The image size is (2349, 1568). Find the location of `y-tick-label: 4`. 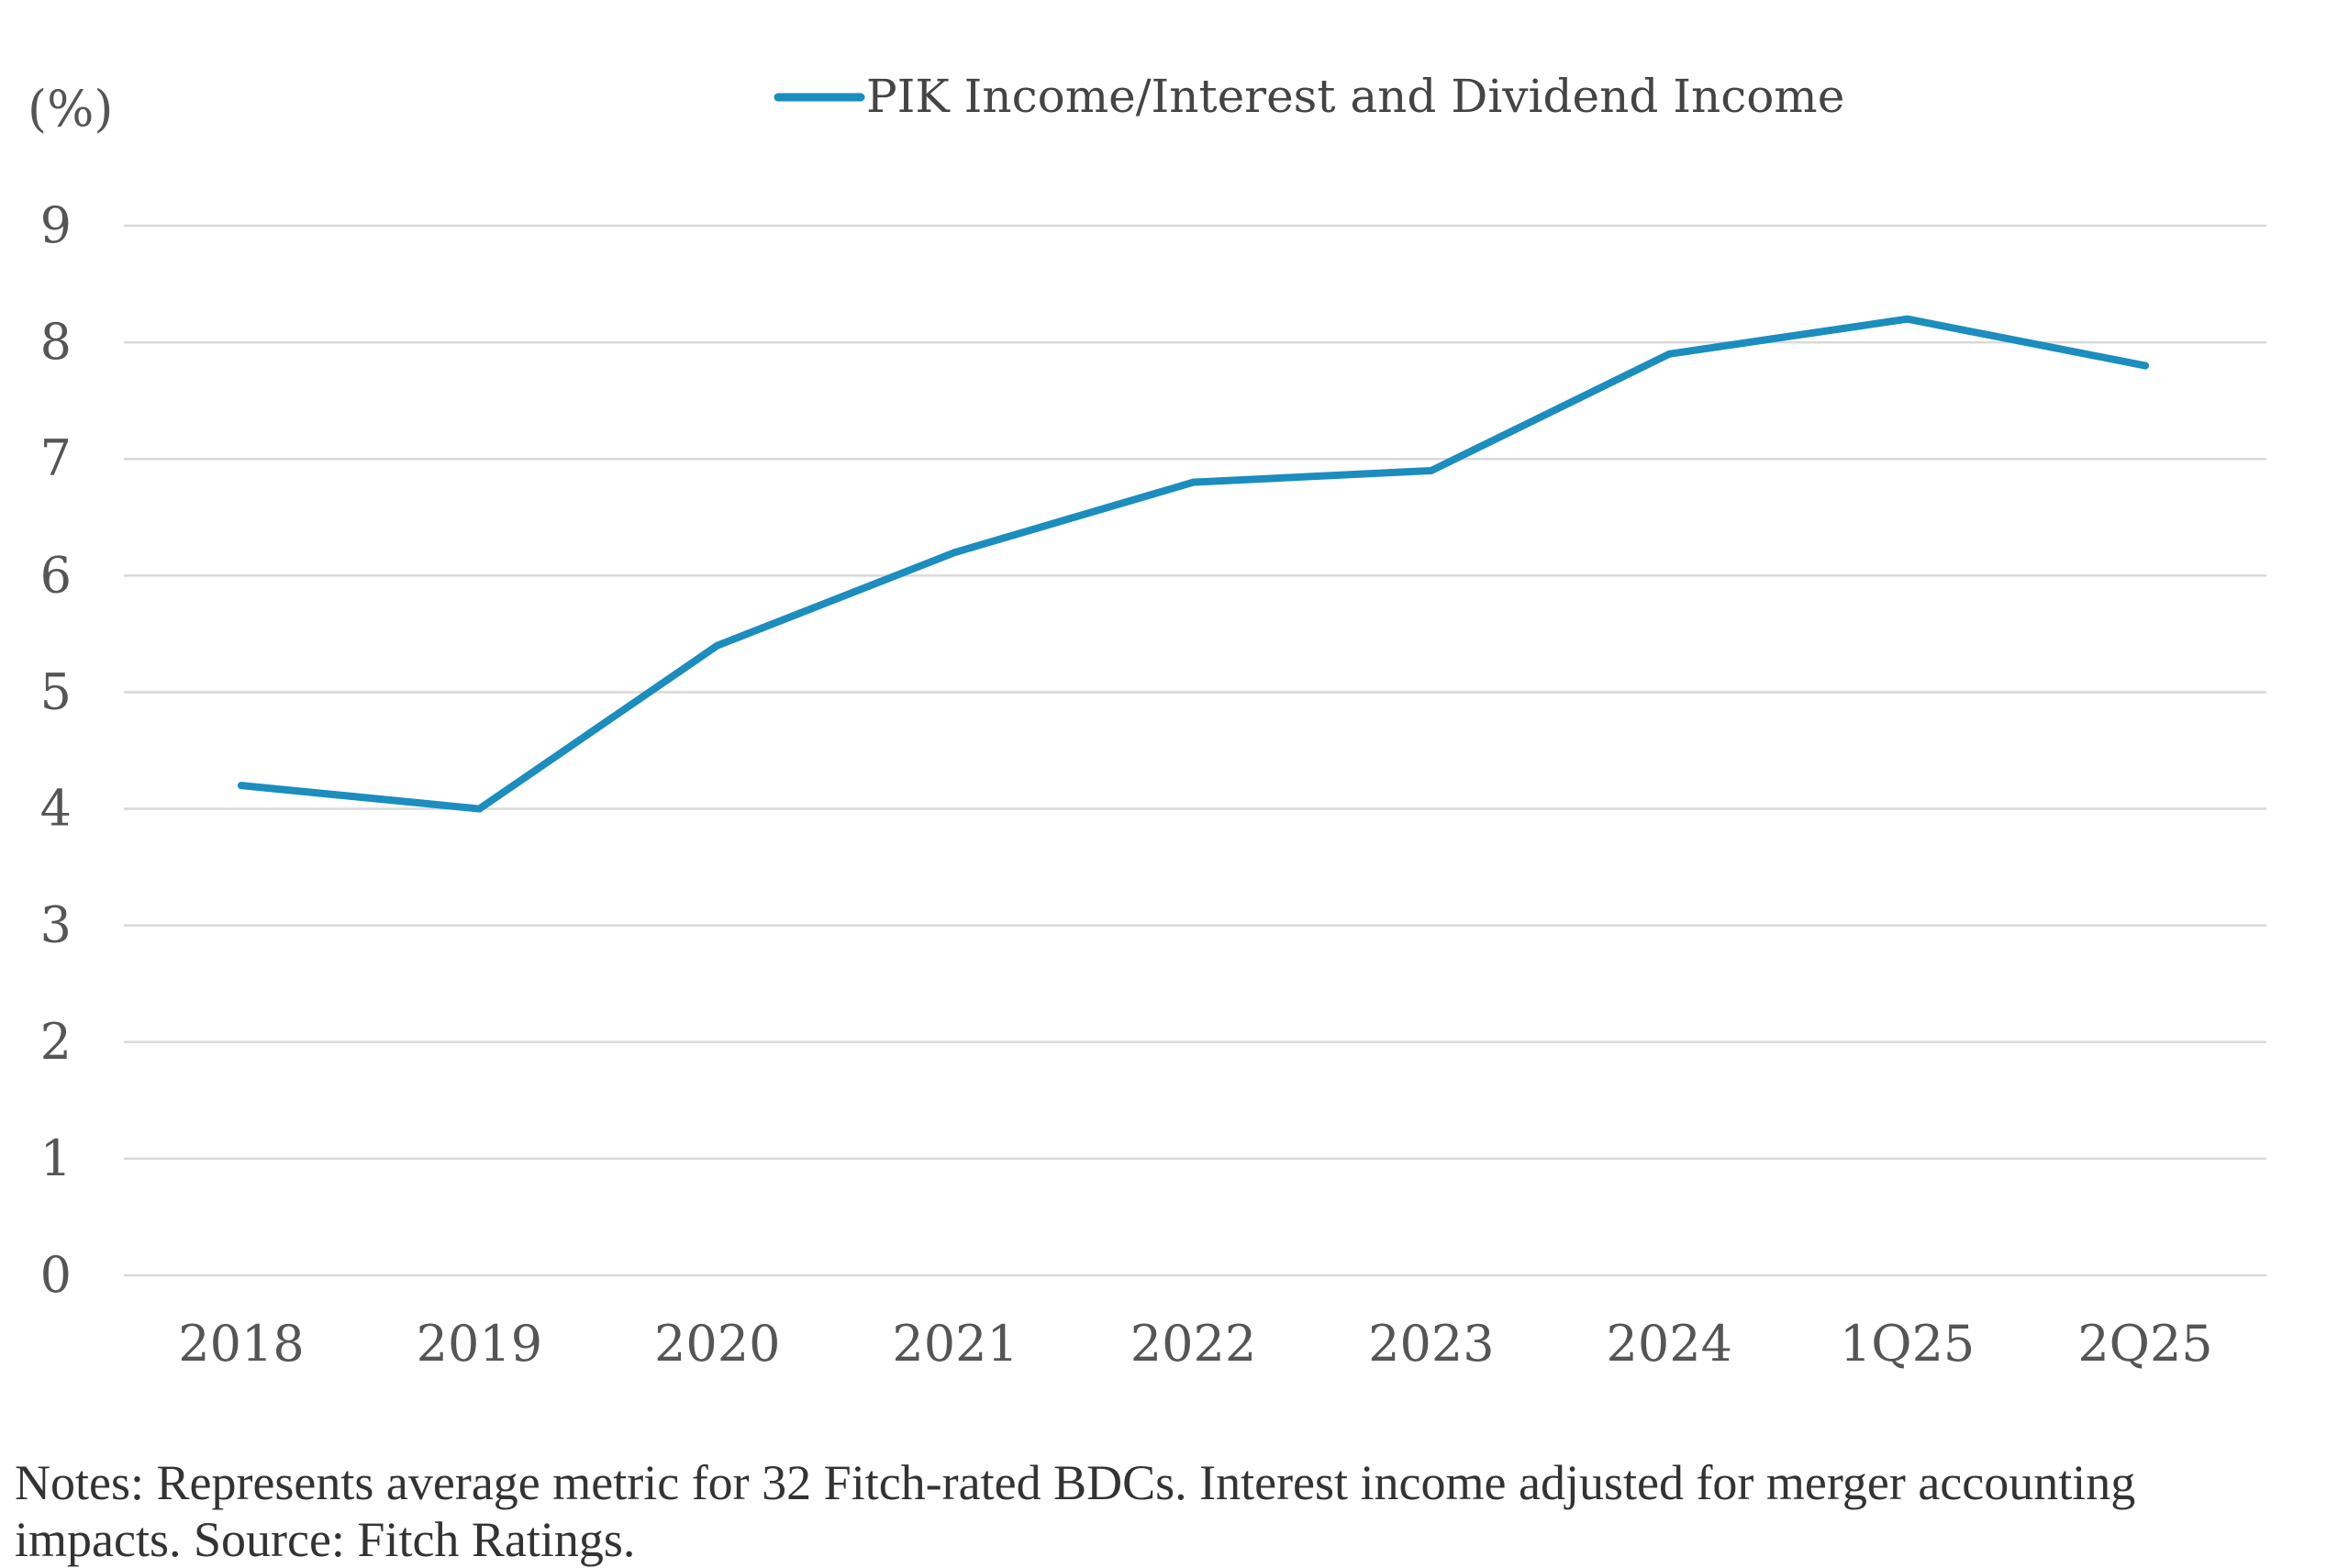

y-tick-label: 4 is located at coordinates (56, 809).